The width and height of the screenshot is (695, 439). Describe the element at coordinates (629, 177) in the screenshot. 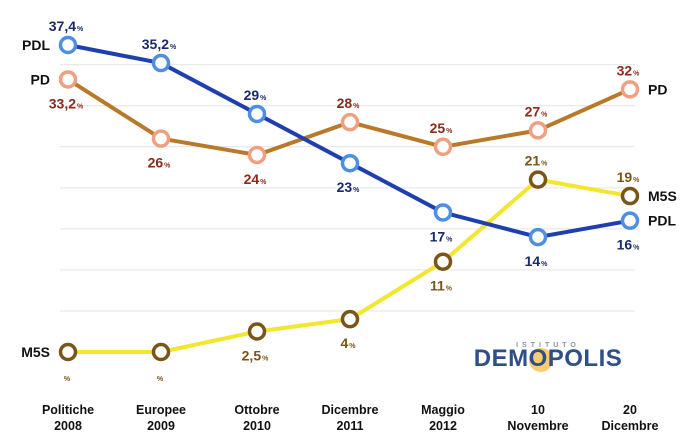

I see `m5s-data-label: 19%` at that location.